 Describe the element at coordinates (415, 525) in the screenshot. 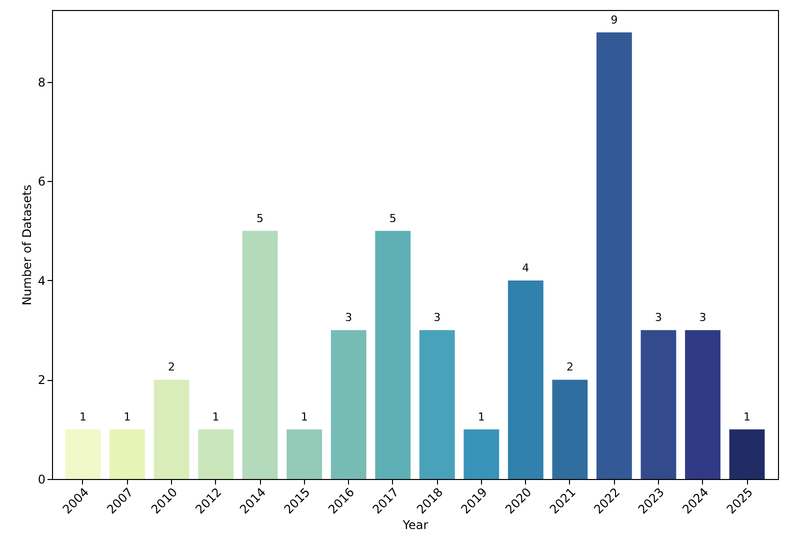

I see `x-axis-title: Year` at that location.